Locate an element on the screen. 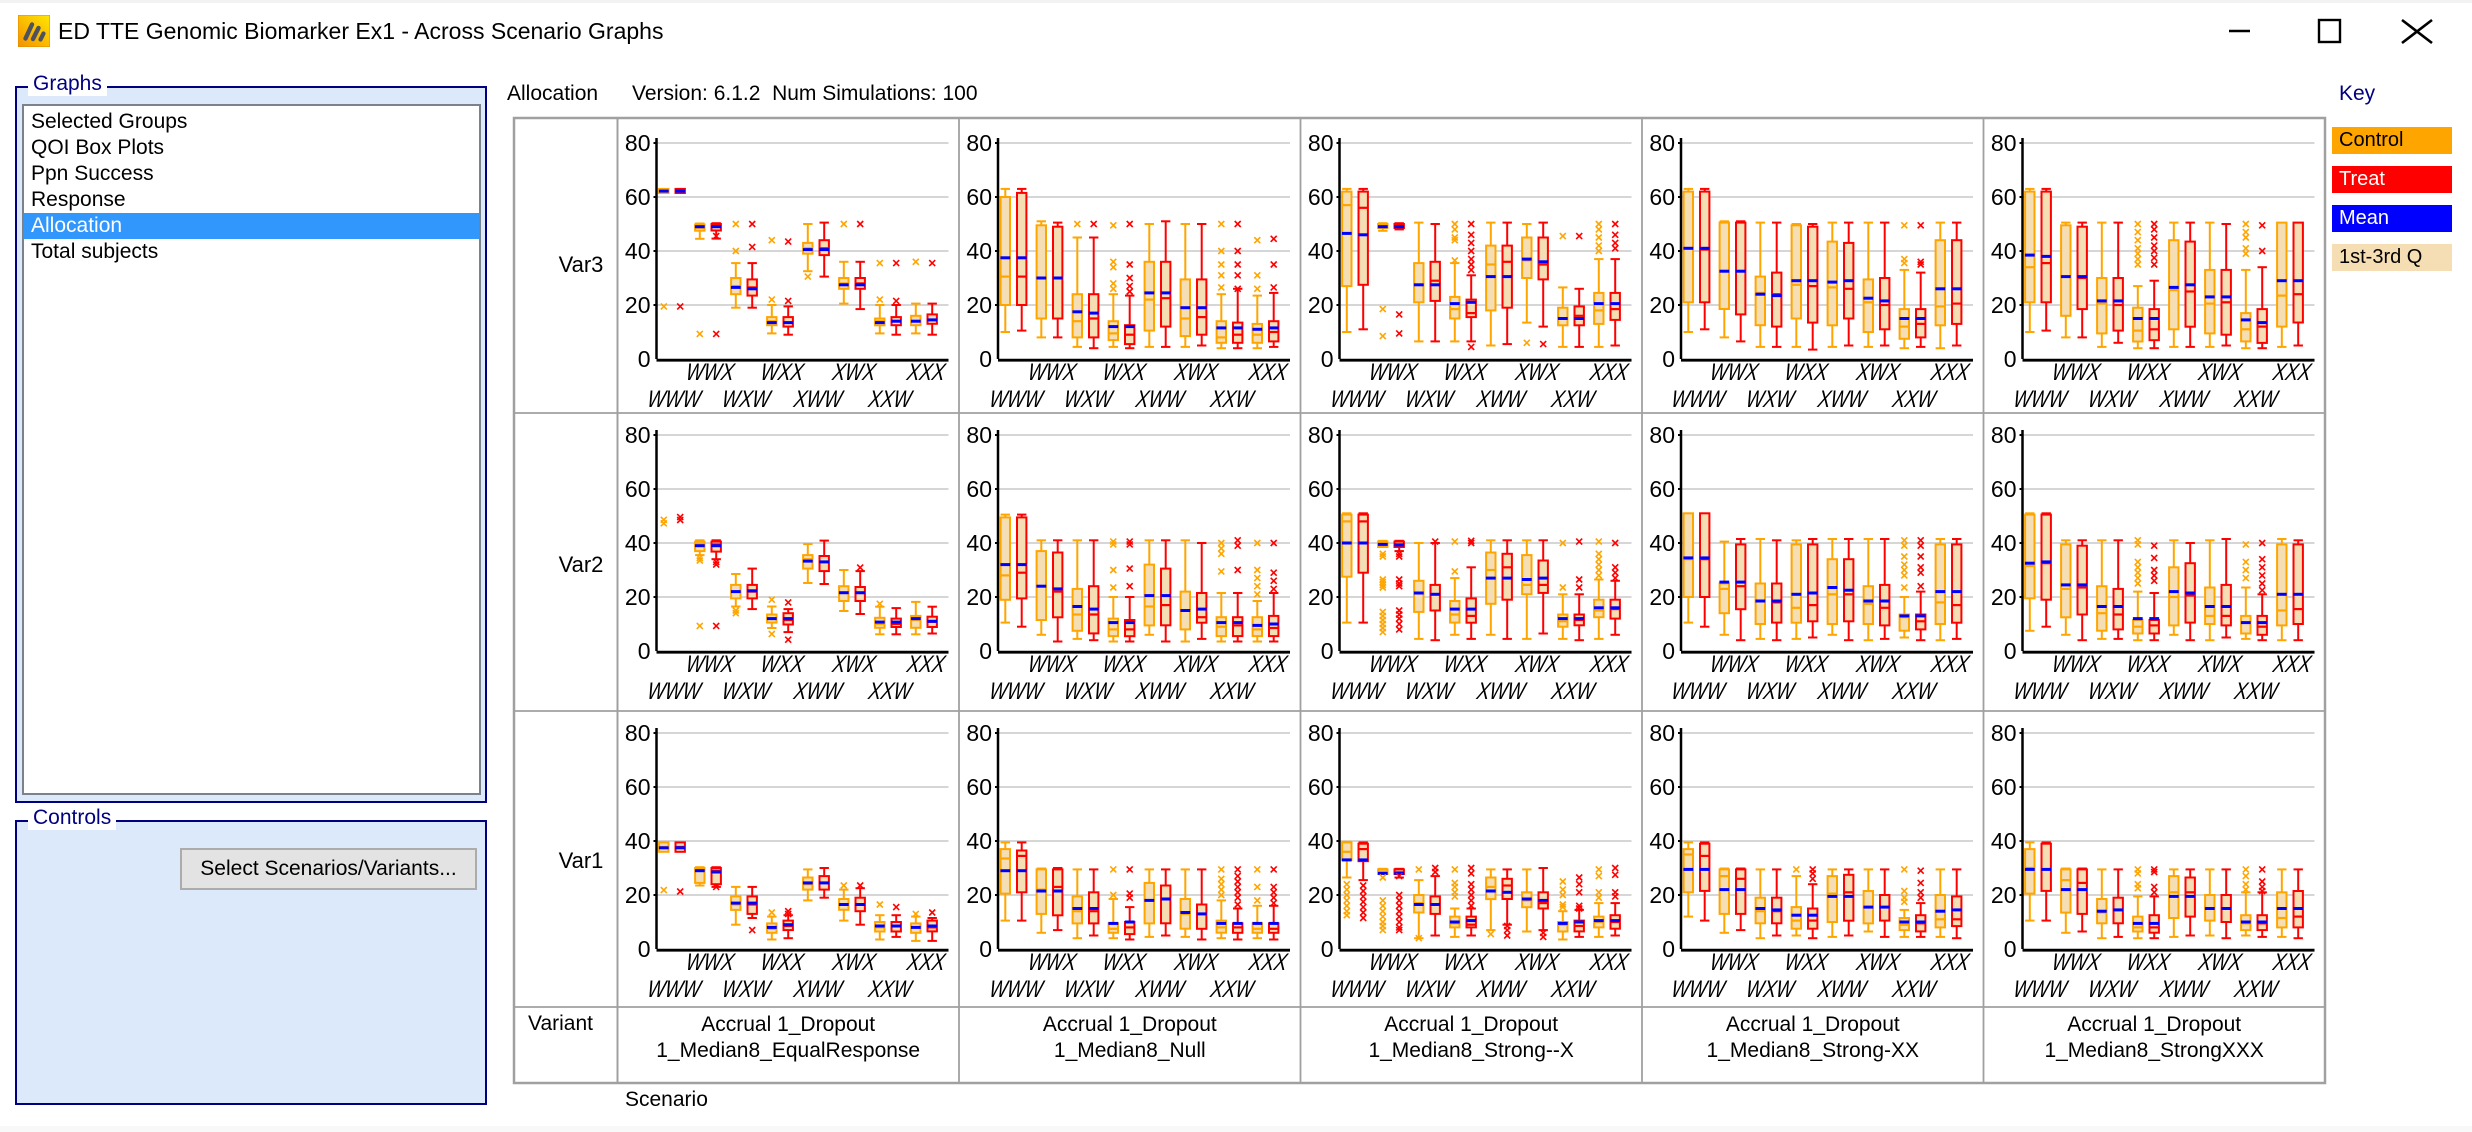  svg-text: 1_Median8_Strong-XX is located at coordinates (1813, 1050).